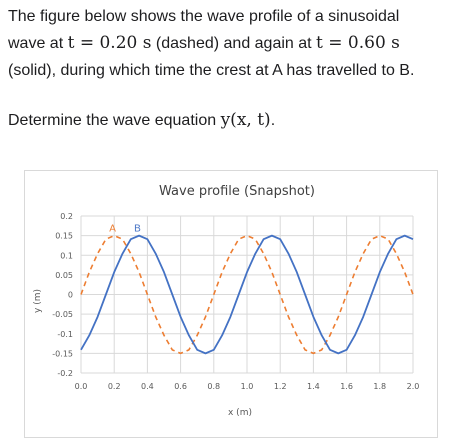 This screenshot has width=461, height=446. I want to click on x-tick-label: 1.6, so click(346, 386).